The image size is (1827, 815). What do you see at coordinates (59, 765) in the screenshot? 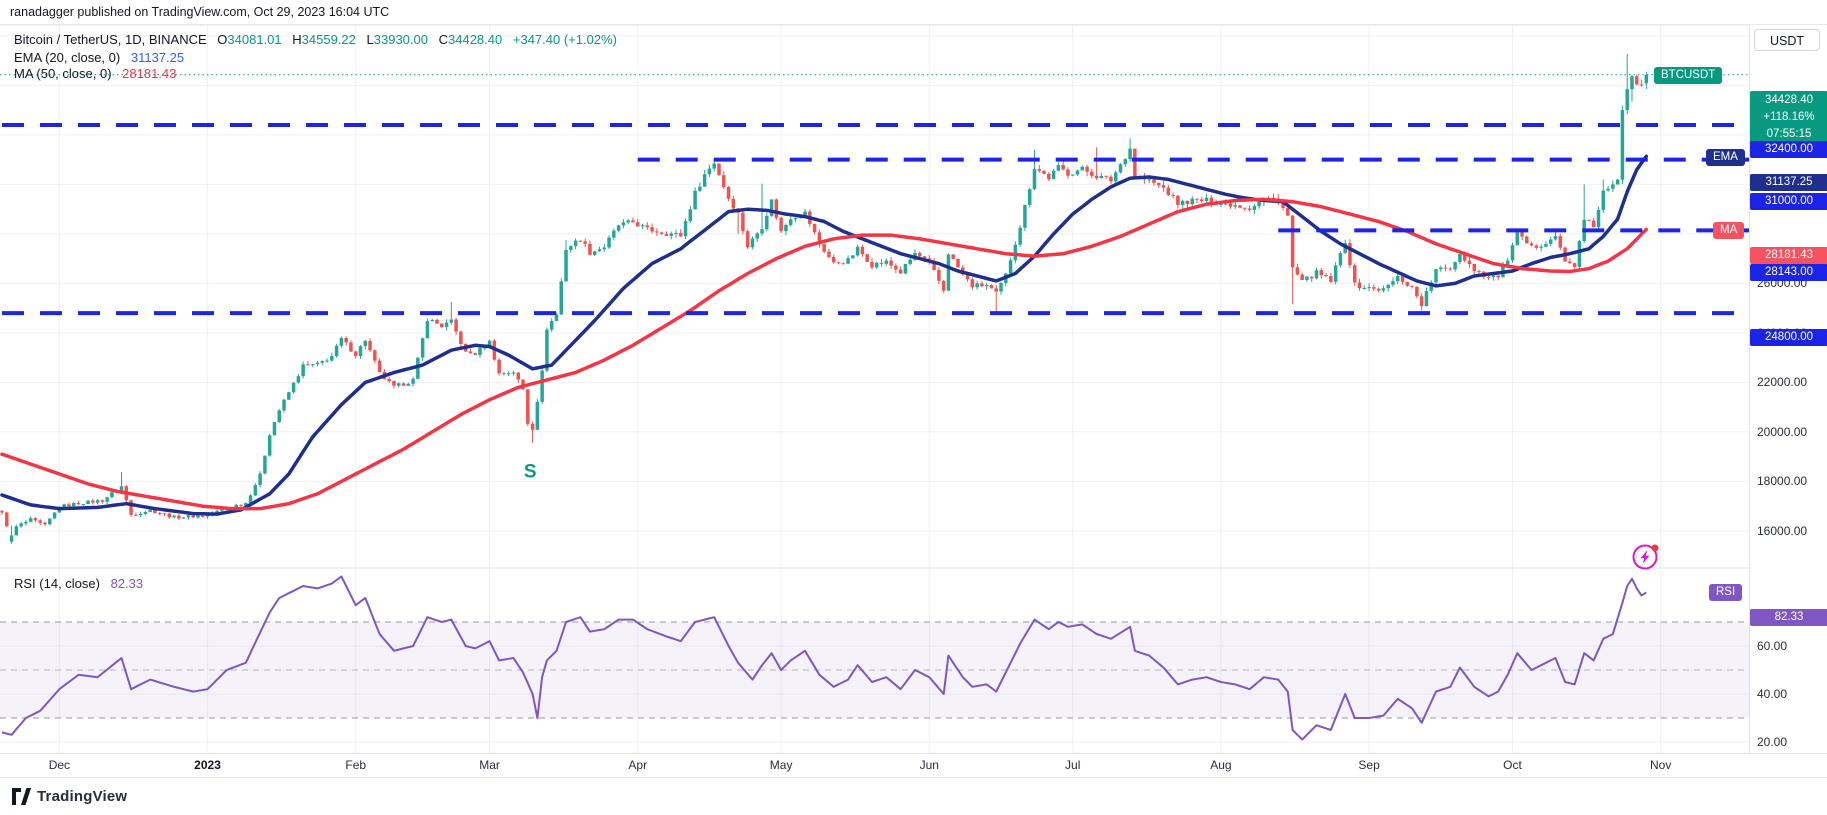
I see `month-label-Dec: Dec` at bounding box center [59, 765].